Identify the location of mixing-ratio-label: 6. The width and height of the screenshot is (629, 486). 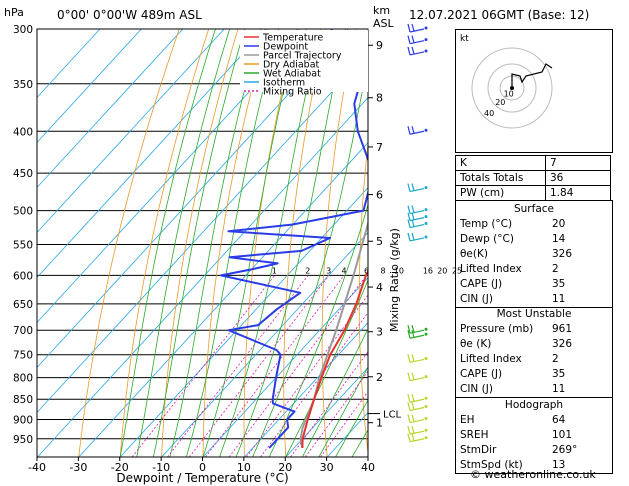
(366, 270).